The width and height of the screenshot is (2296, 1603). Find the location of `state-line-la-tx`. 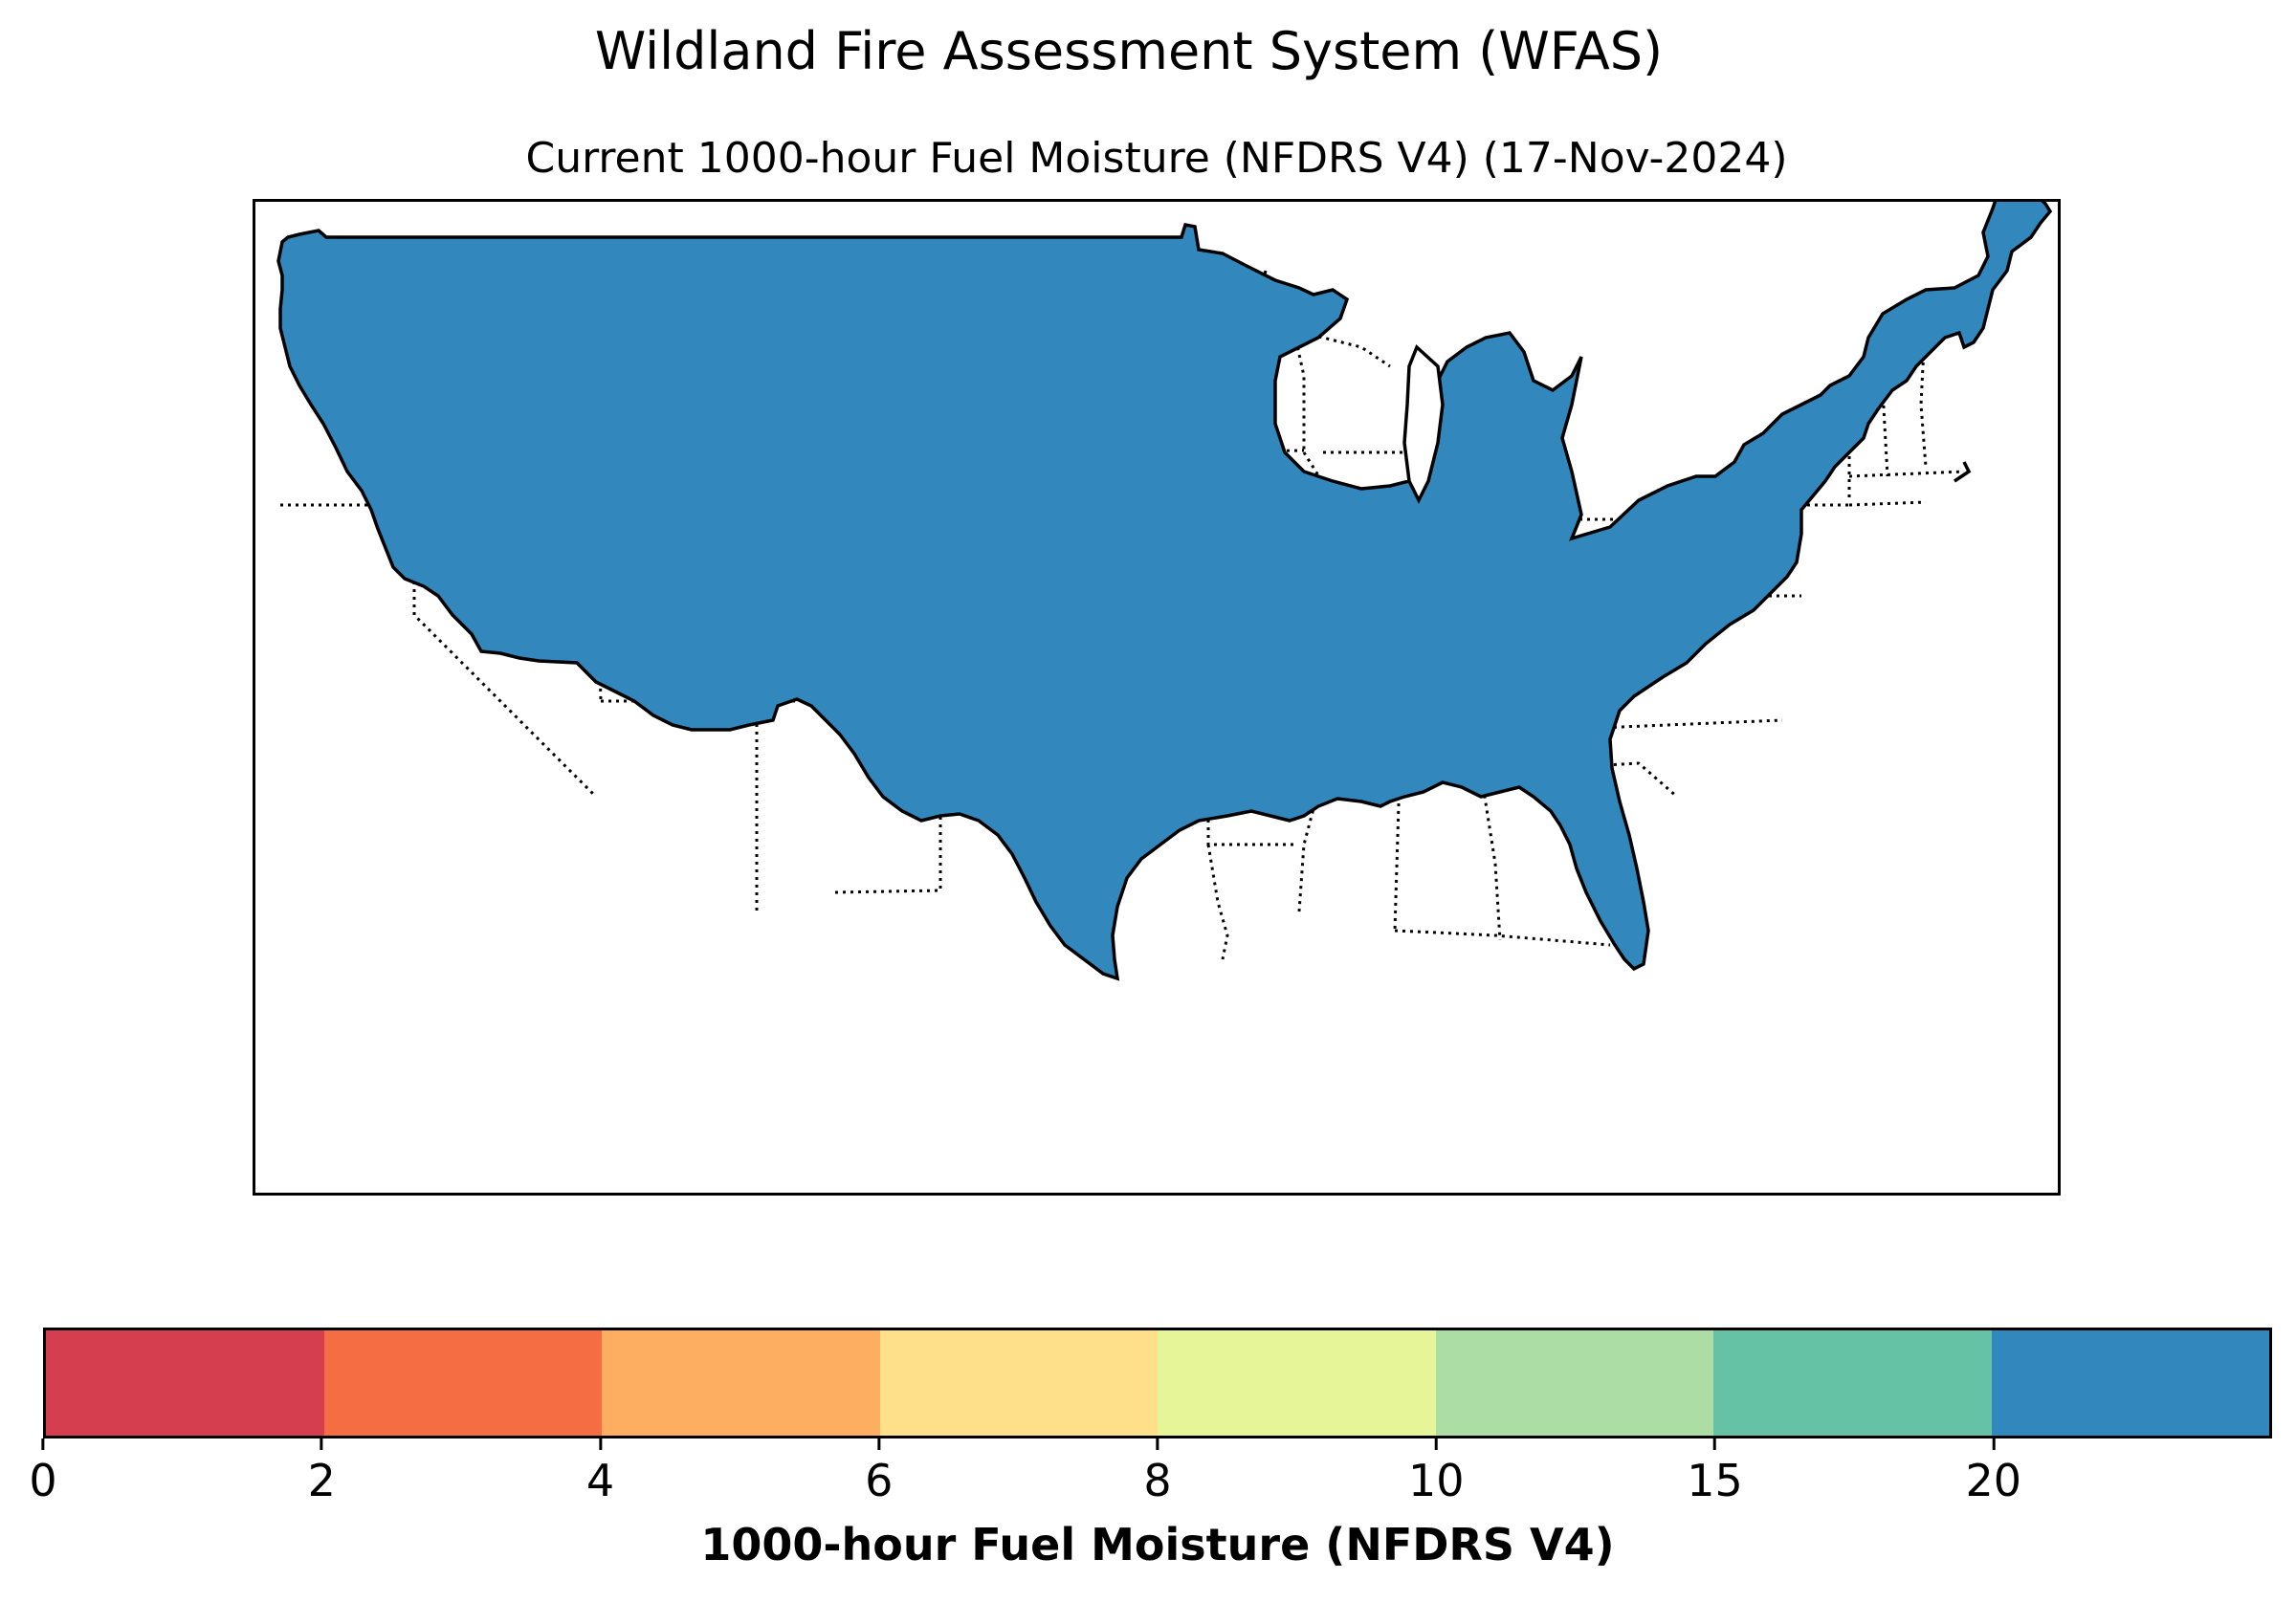

state-line-la-tx is located at coordinates (1218, 902).